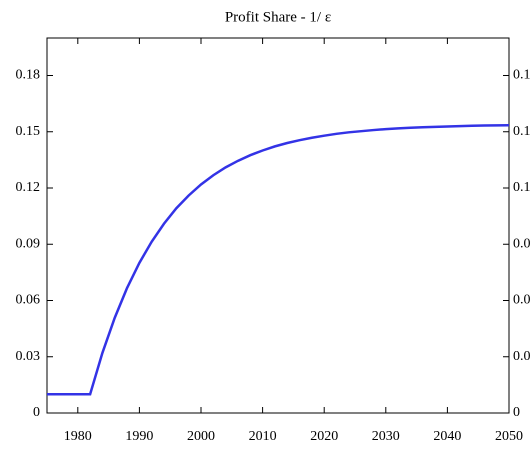  What do you see at coordinates (28, 356) in the screenshot?
I see `y-tick-label: 0.03` at bounding box center [28, 356].